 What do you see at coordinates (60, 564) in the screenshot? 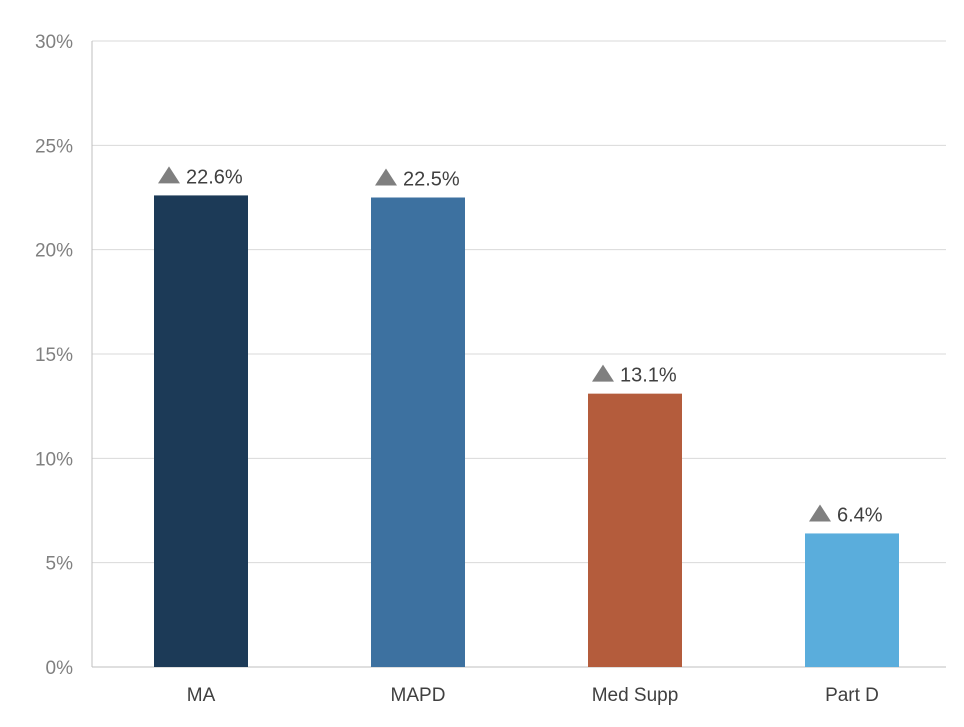
I see `y-tick-label: 5%` at bounding box center [60, 564].